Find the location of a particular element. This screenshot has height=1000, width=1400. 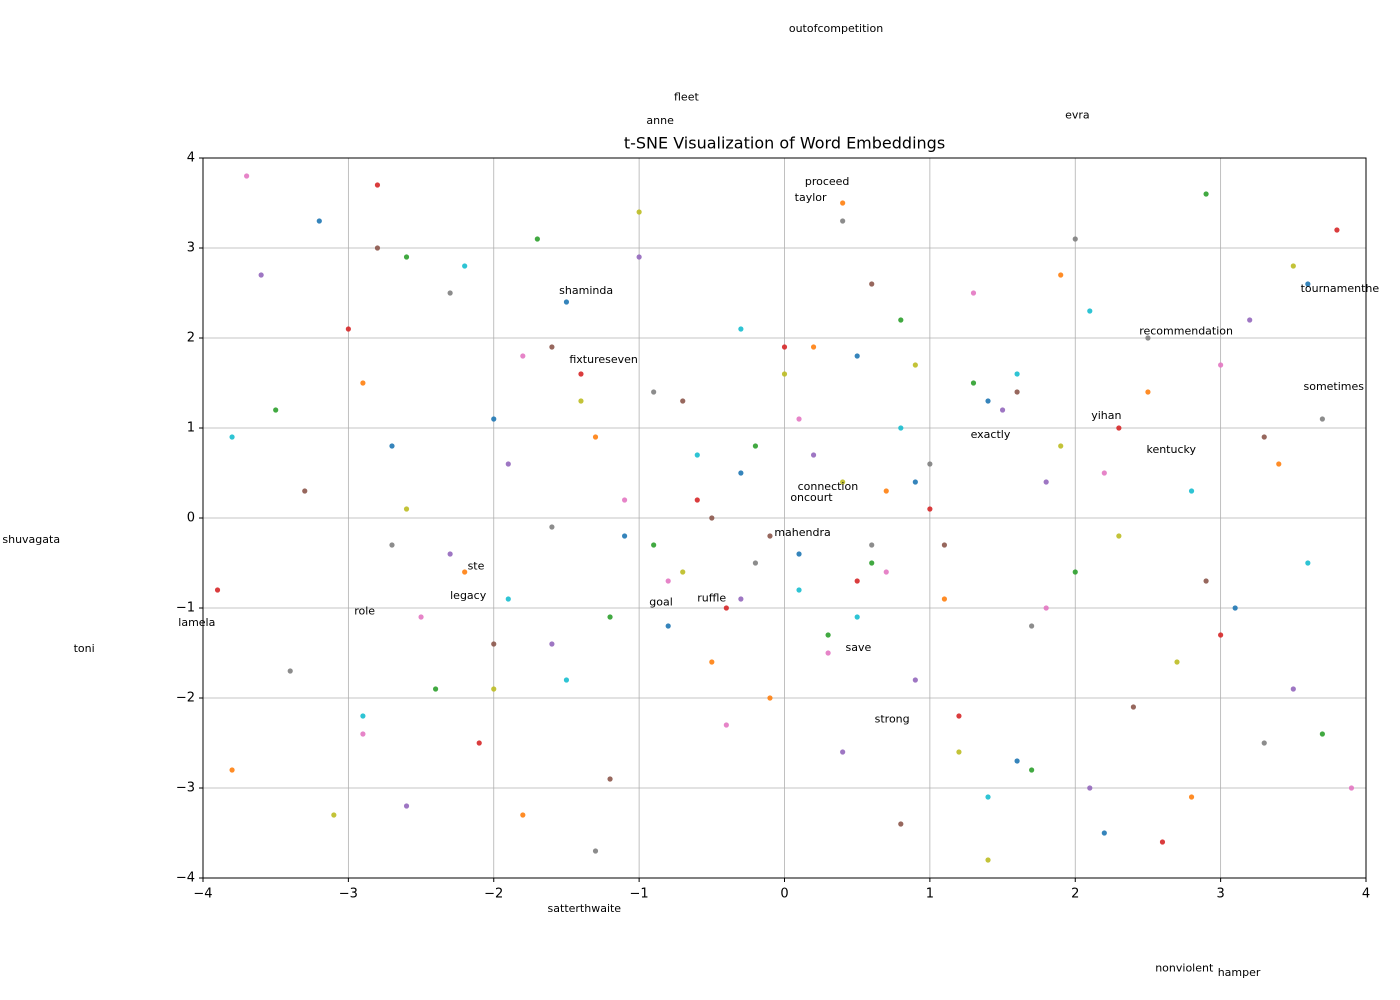

annotation: nonviolent is located at coordinates (1184, 968).